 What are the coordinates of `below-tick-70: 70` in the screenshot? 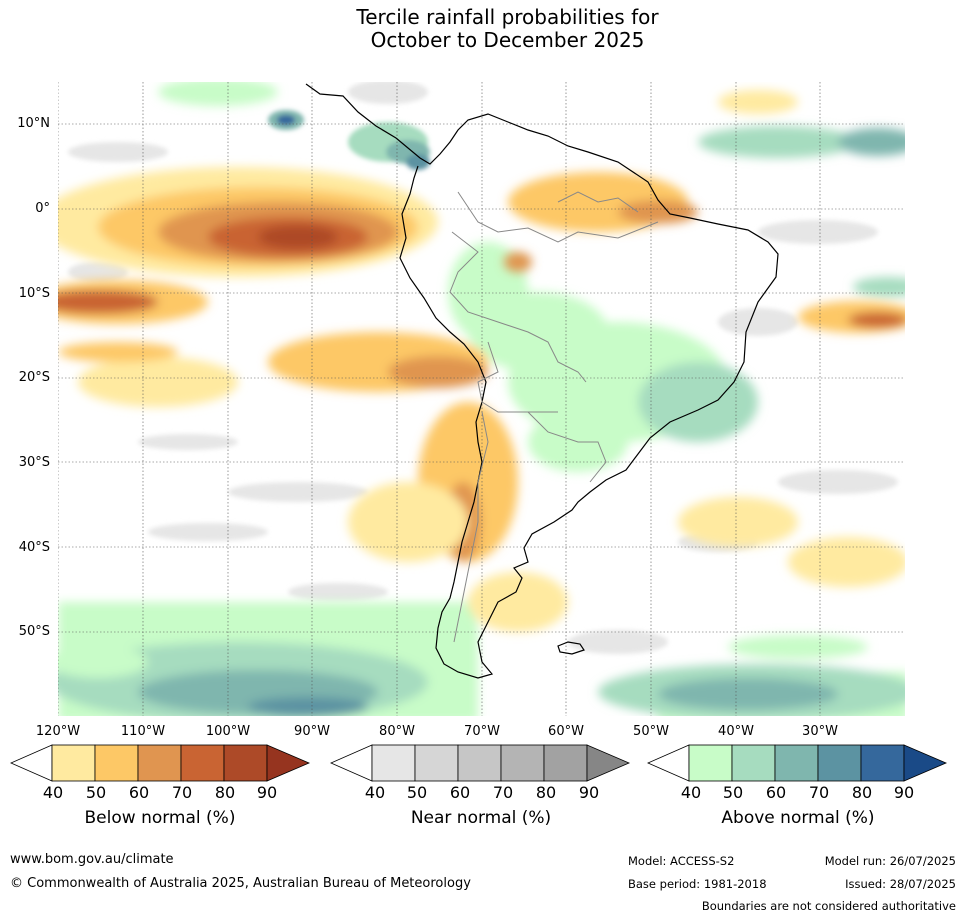 It's located at (182, 792).